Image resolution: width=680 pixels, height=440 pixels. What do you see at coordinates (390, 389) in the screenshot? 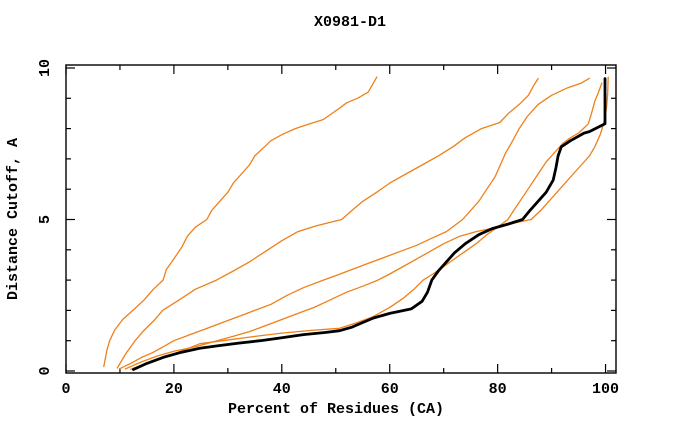
I see `x-tick-label: 60` at bounding box center [390, 389].